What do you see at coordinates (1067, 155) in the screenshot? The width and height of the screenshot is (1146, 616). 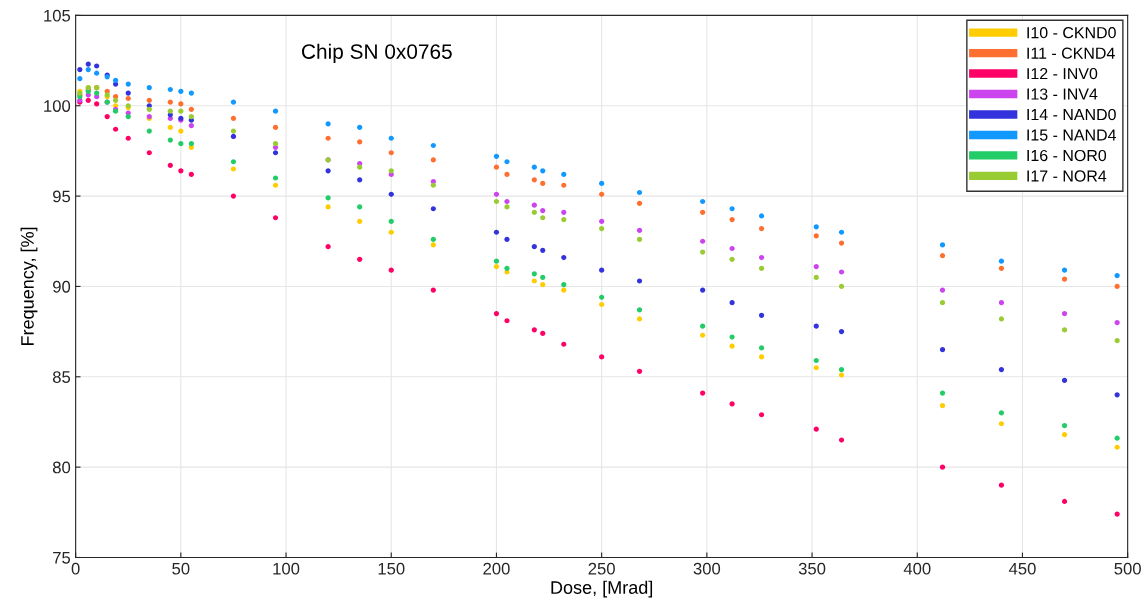 I see `legend-label: I16 - NOR0` at bounding box center [1067, 155].